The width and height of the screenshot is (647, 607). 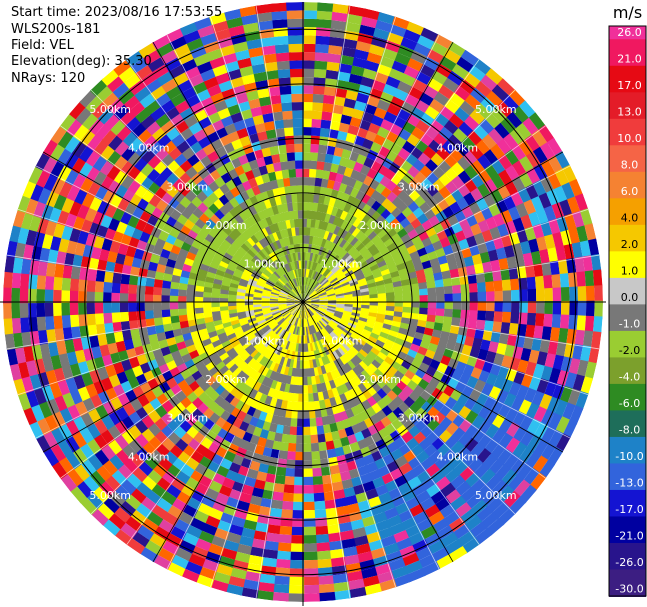 What do you see at coordinates (629, 403) in the screenshot?
I see `colorbar-tick-label: -6.0` at bounding box center [629, 403].